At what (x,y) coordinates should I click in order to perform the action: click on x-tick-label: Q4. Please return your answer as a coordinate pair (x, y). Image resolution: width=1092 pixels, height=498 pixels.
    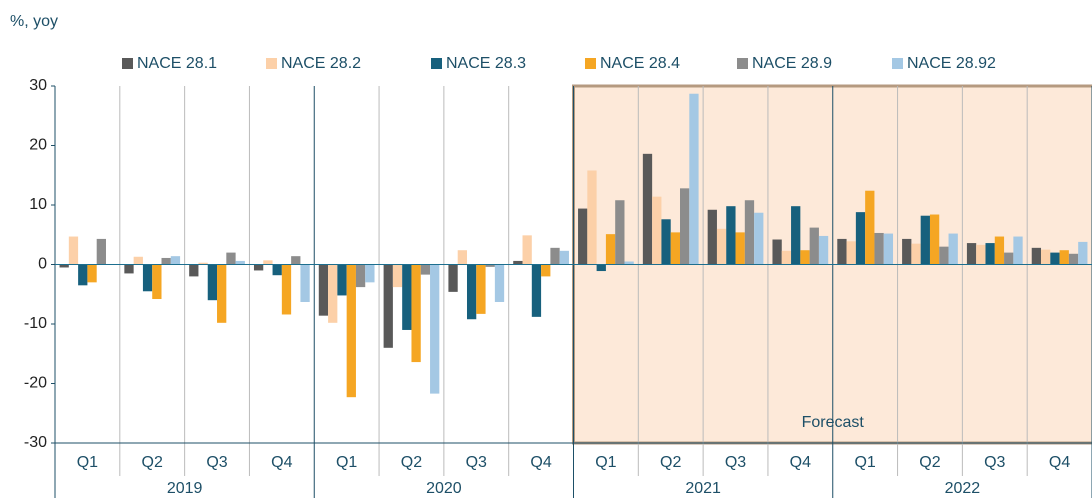
    Looking at the image, I should click on (1059, 462).